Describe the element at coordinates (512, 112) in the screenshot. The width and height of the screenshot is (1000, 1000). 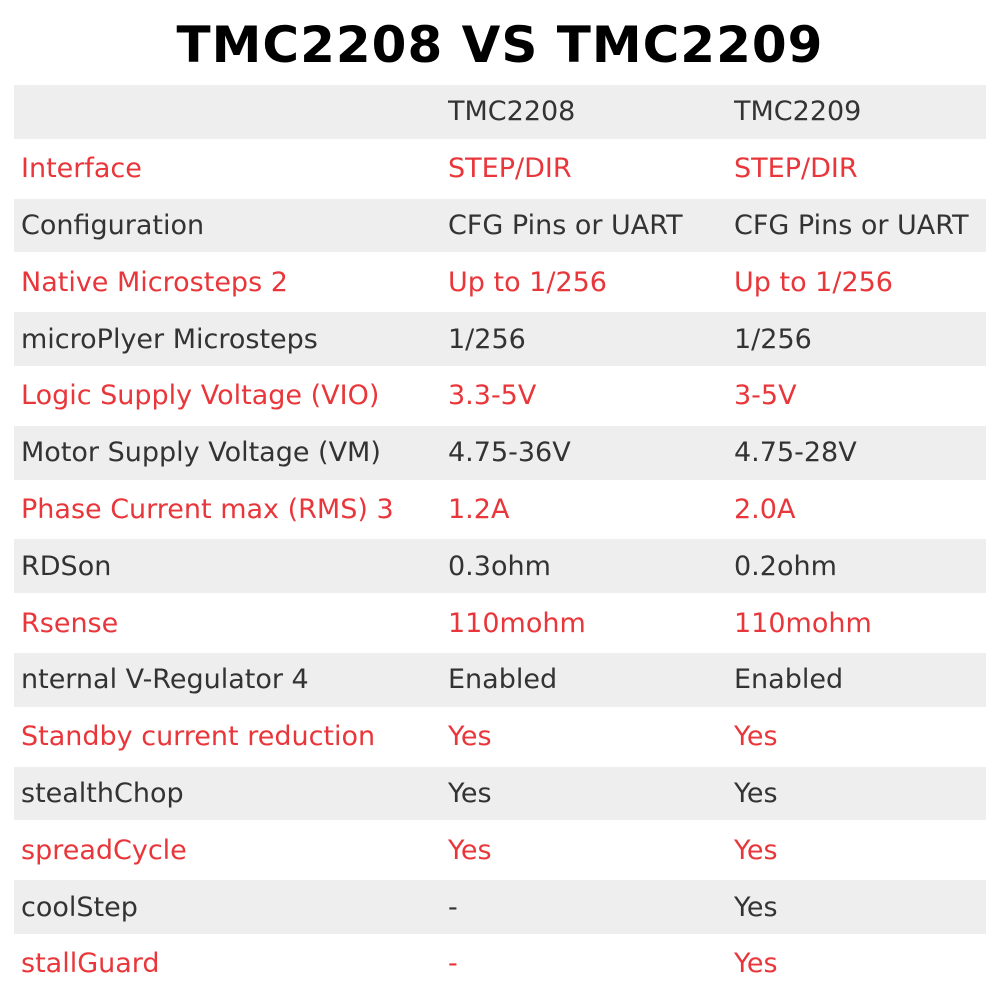
I see `header-cell-tmc2208: TMC2208` at that location.